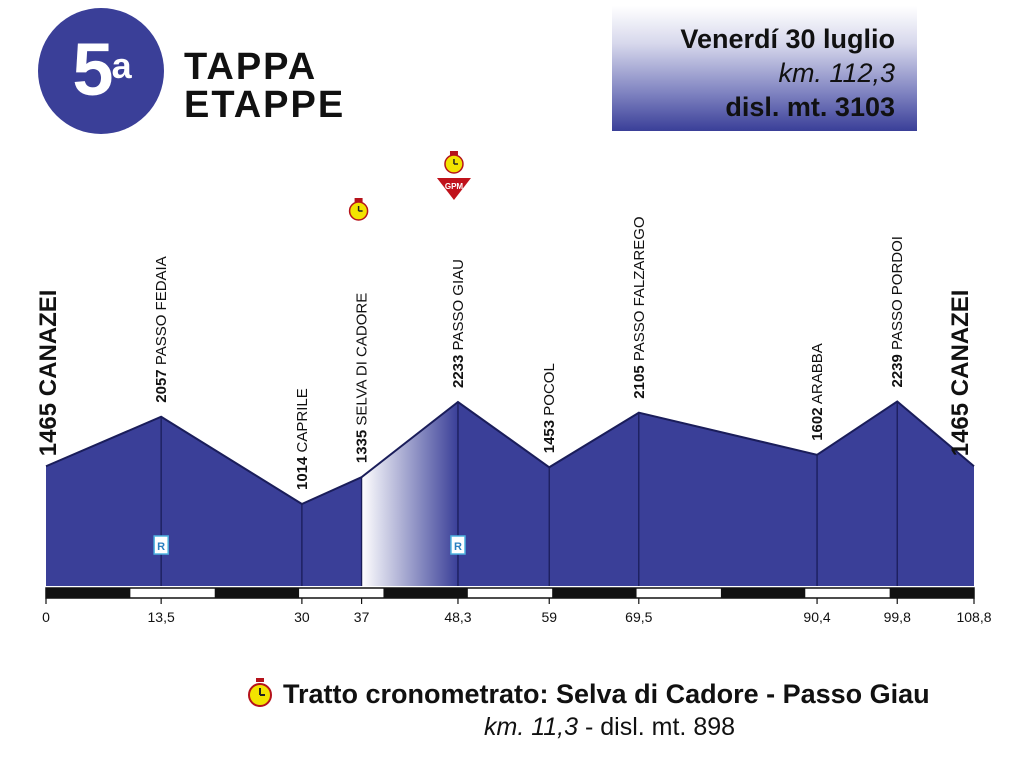  I want to click on waypoint-name: SELVA DI CADORE, so click(362, 361).